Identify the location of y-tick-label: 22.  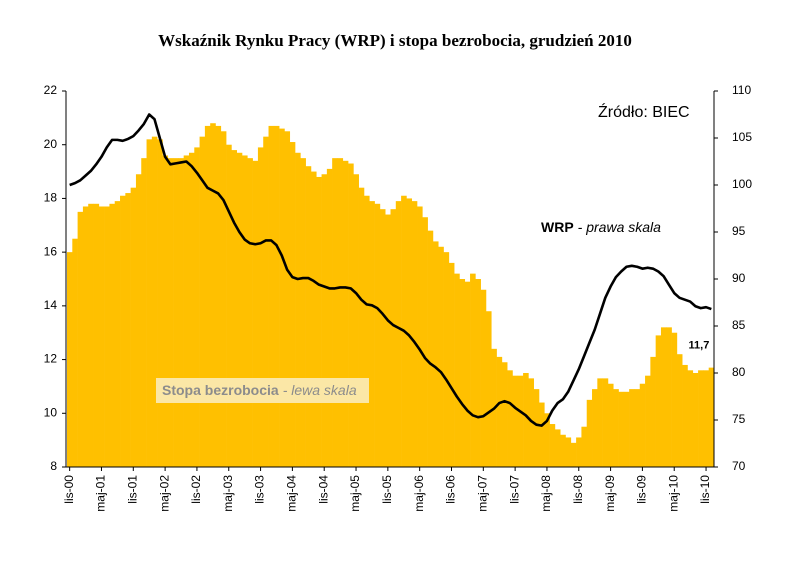
(51, 90).